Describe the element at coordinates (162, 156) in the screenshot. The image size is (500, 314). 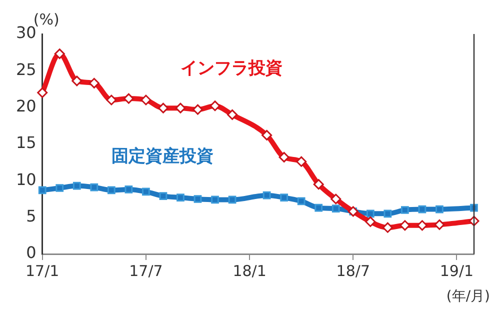
I see `series-label: 固定資産投資` at that location.